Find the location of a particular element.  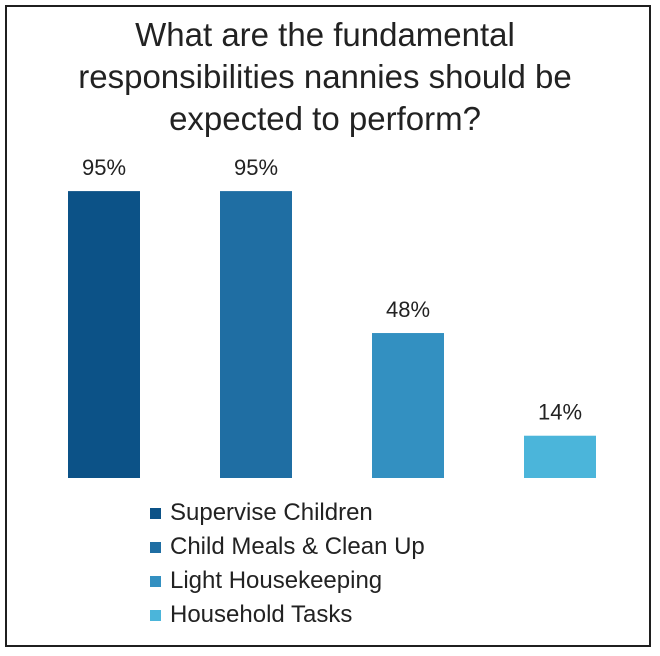

legend-item-household-tasks: Household Tasks is located at coordinates (287, 615).